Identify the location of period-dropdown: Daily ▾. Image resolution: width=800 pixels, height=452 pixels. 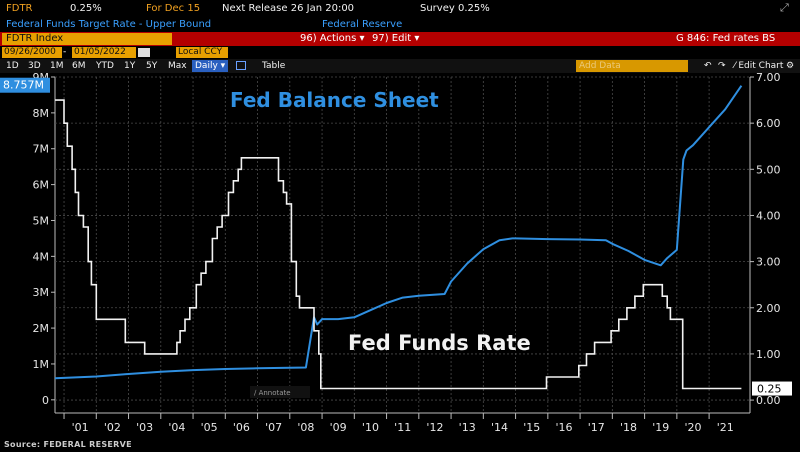
(210, 66).